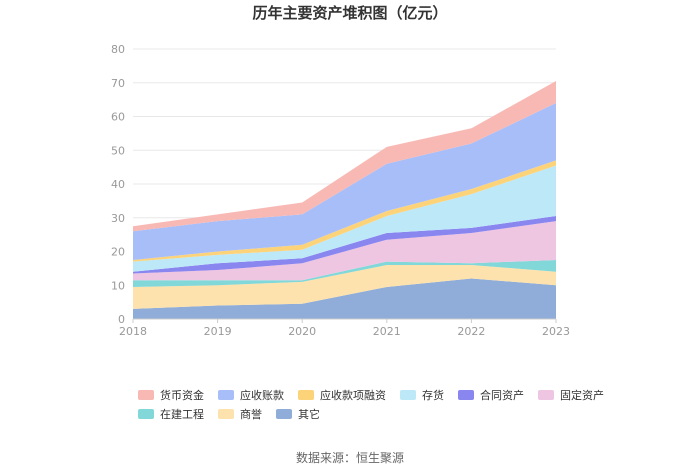  What do you see at coordinates (262, 395) in the screenshot?
I see `legend-label: 应收账款` at bounding box center [262, 395].